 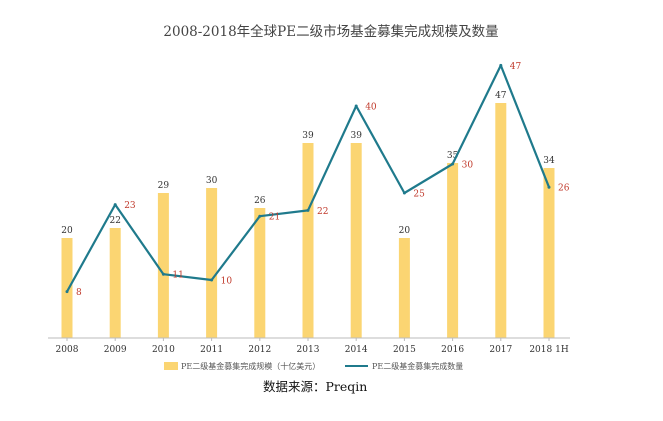 What do you see at coordinates (115, 350) in the screenshot?
I see `x-tick-label: 2009` at bounding box center [115, 350].